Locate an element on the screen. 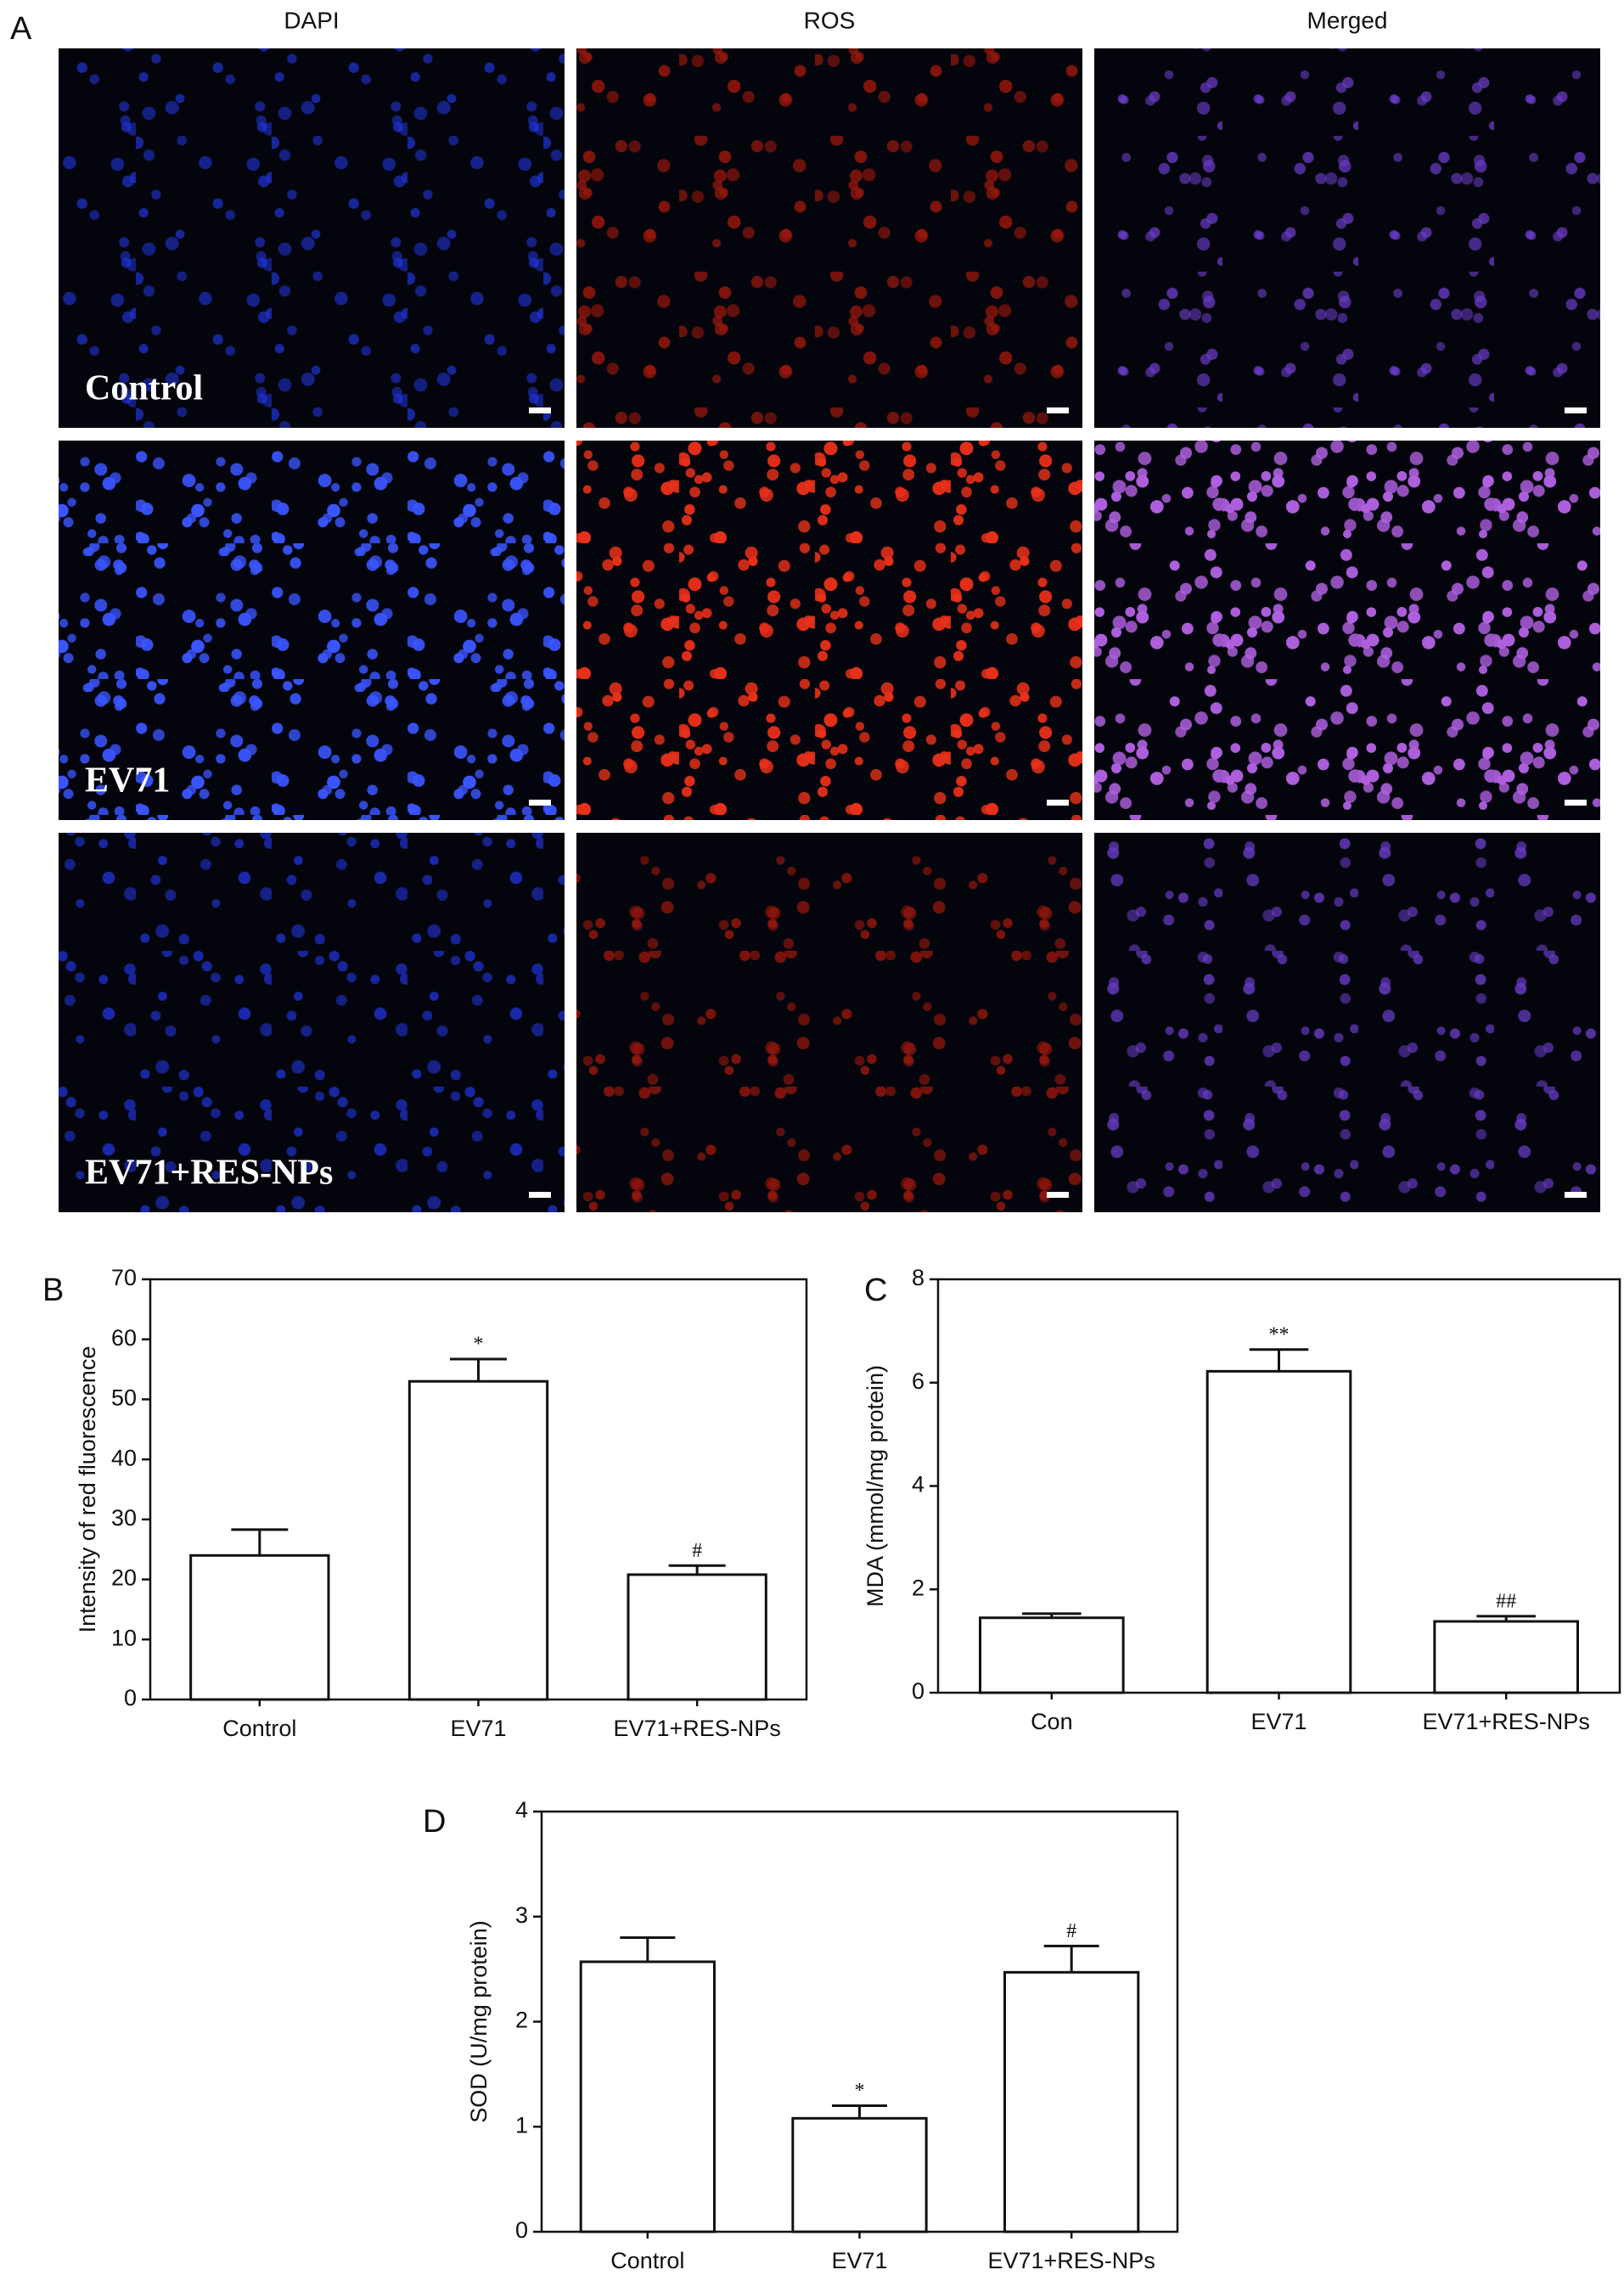 The width and height of the screenshot is (1624, 2281). y-tick-label: 70 is located at coordinates (124, 1277).